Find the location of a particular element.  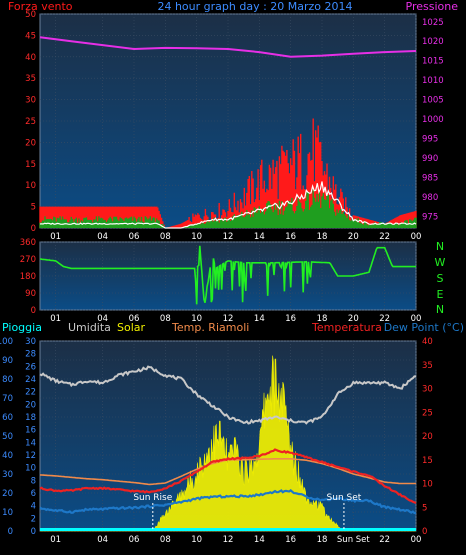

direction-time-axis: 01 04 06 08 10 12 14 16 18 20 22 00 is located at coordinates (235, 319).